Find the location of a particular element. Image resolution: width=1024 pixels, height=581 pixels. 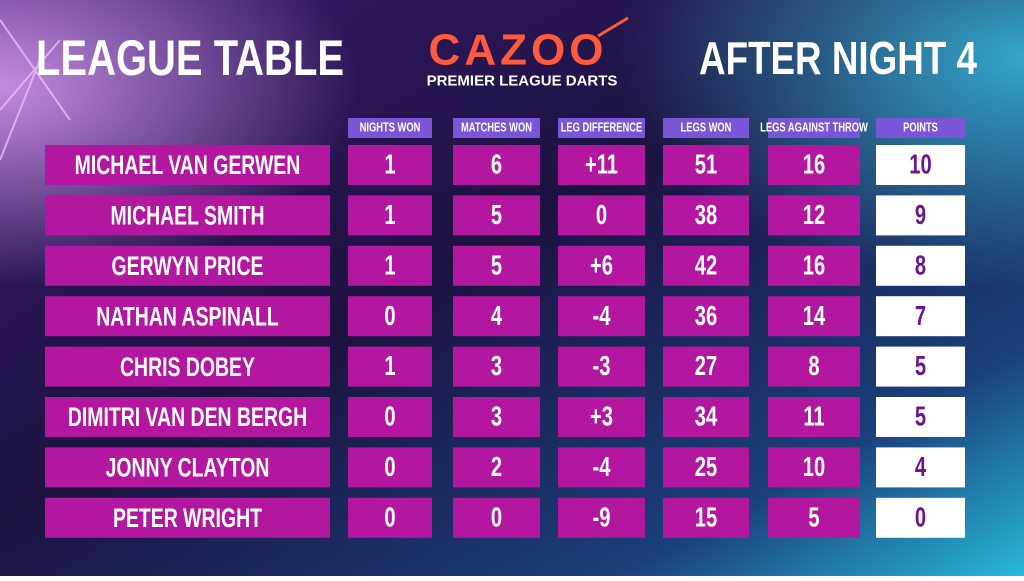

light-beams is located at coordinates (35, 90).